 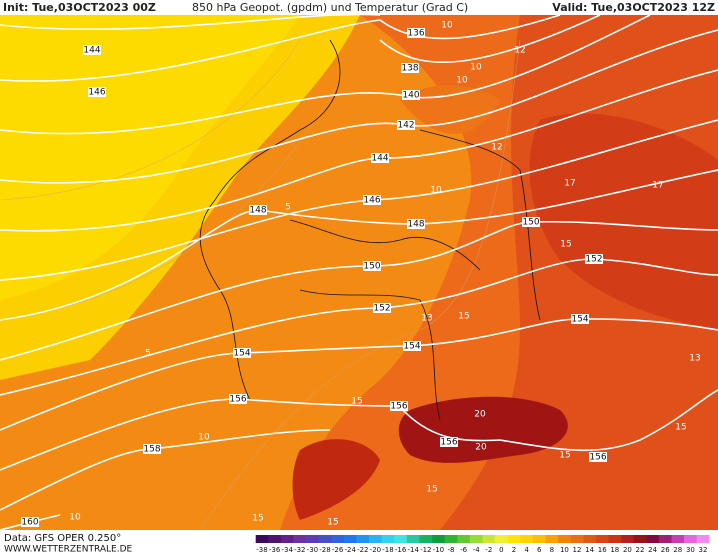 I want to click on geopotential-label: 160, so click(x=29, y=523).